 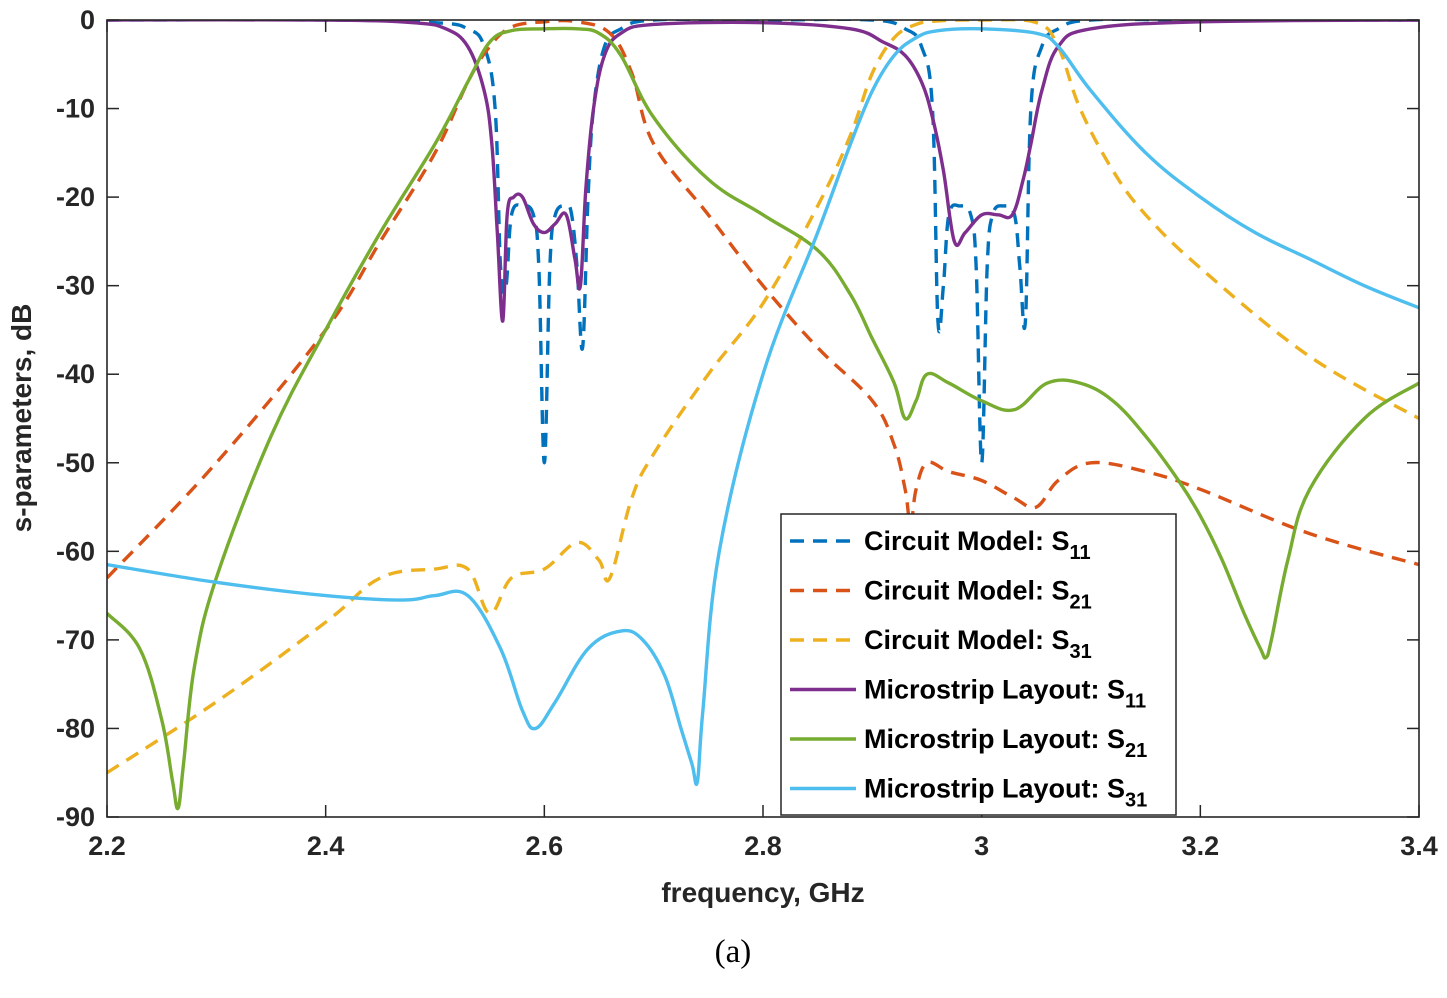 I want to click on legend-label-4: Microstrip Layout: S11, so click(x=1005, y=694).